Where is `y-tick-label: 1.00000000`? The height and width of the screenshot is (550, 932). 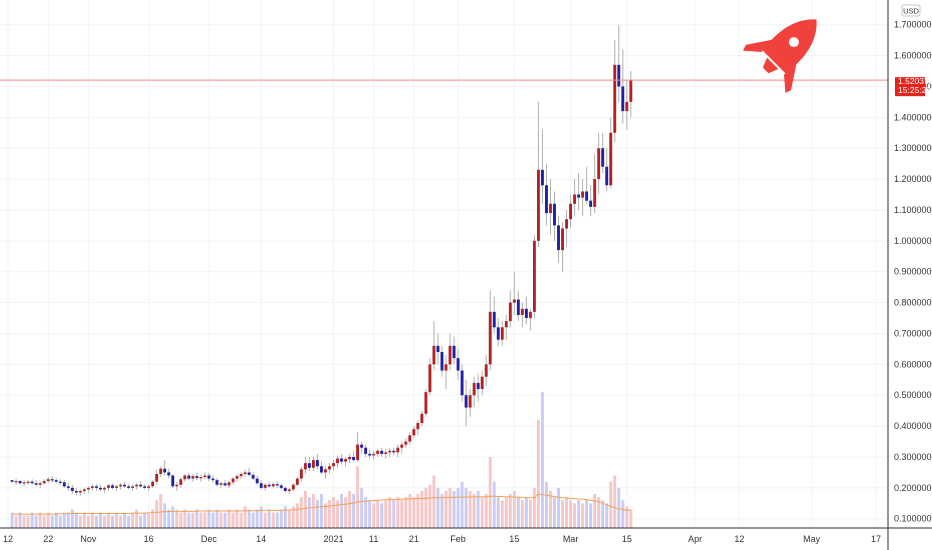 y-tick-label: 1.00000000 is located at coordinates (913, 241).